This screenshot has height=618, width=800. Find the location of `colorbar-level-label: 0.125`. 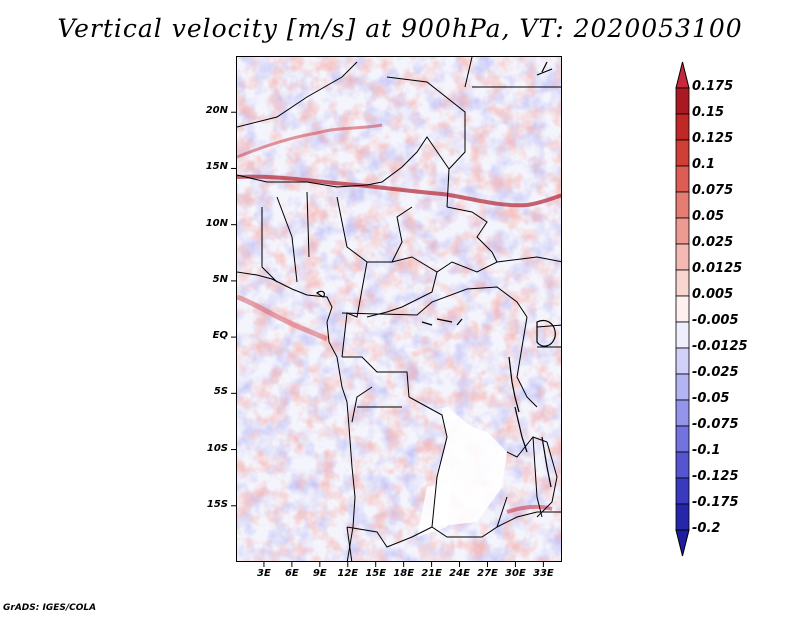

colorbar-level-label: 0.125 is located at coordinates (713, 138).